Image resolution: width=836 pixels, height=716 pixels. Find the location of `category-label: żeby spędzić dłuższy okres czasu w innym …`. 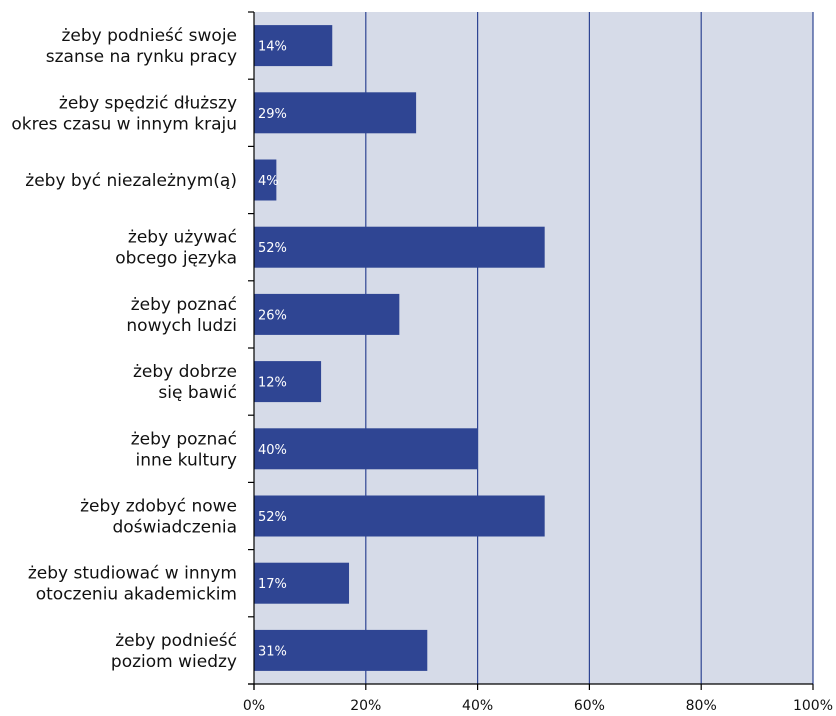

category-label: żeby spędzić dłuższy okres czasu w innym … is located at coordinates (124, 113).